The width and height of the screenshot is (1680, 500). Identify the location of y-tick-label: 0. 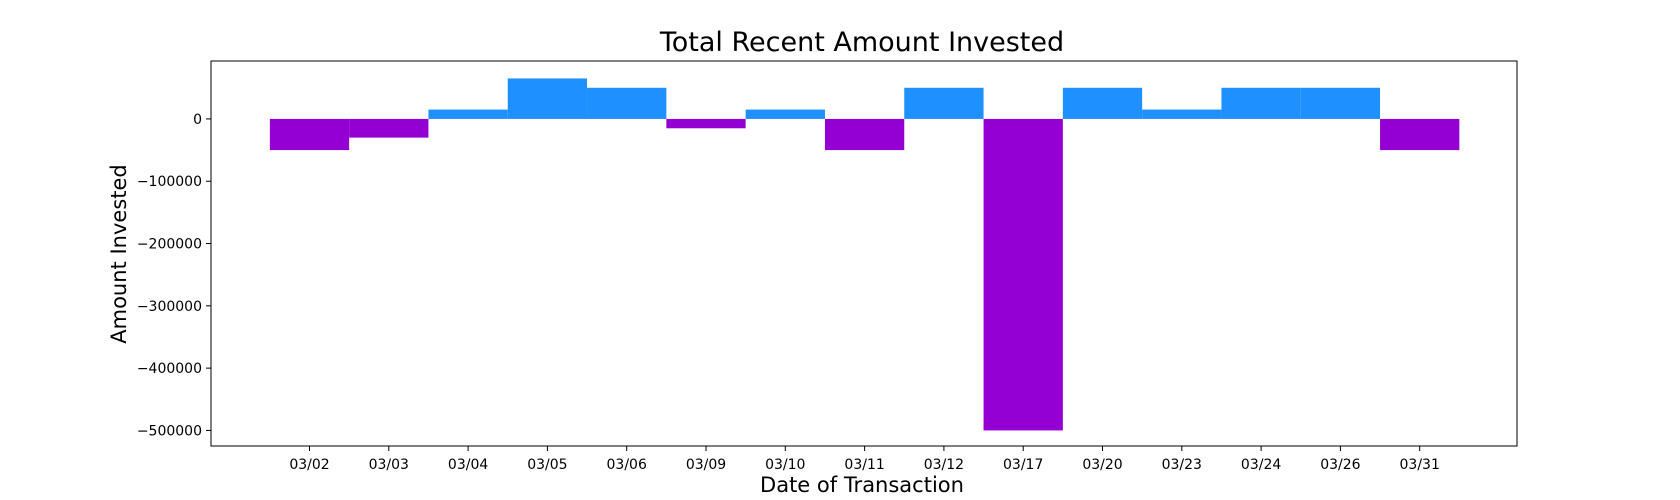
(197, 120).